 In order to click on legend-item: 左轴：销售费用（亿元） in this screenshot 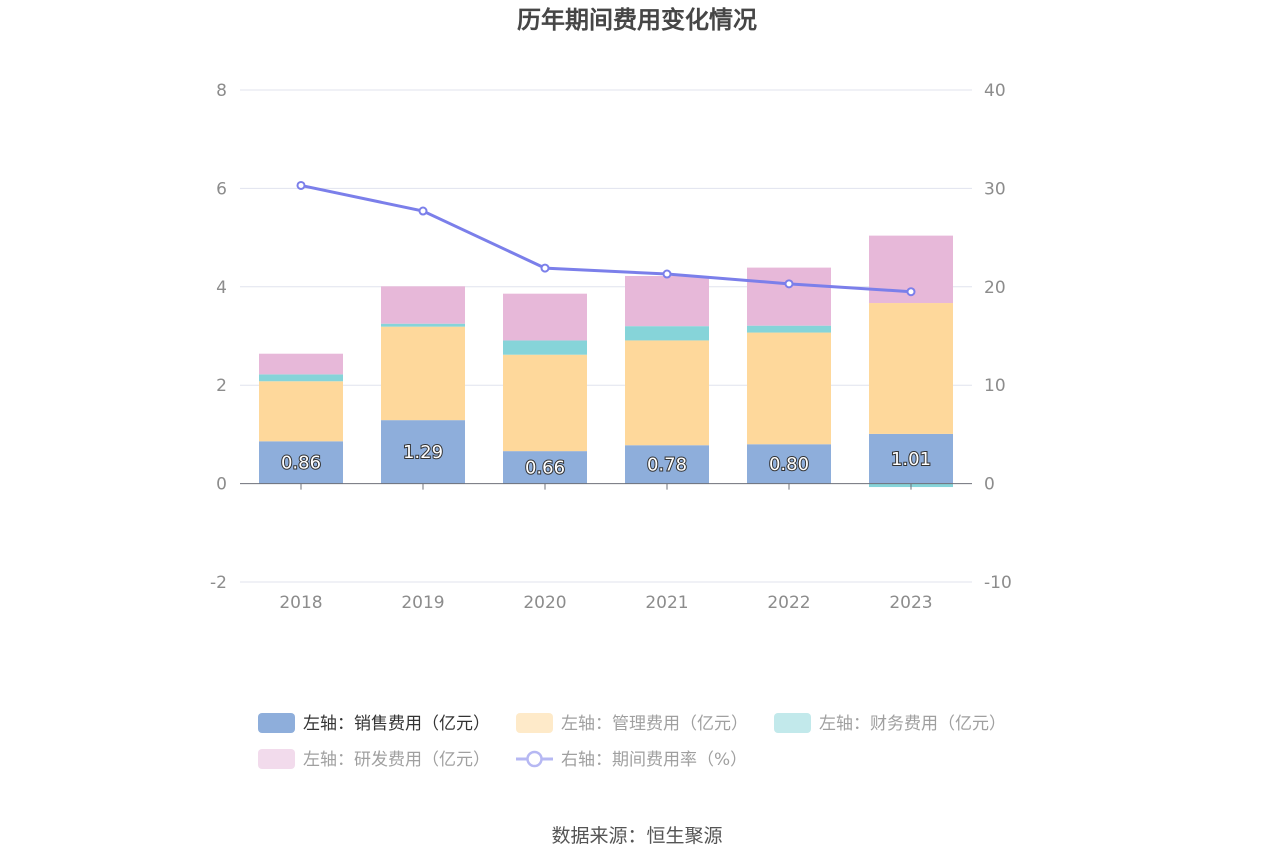, I will do `click(374, 723)`.